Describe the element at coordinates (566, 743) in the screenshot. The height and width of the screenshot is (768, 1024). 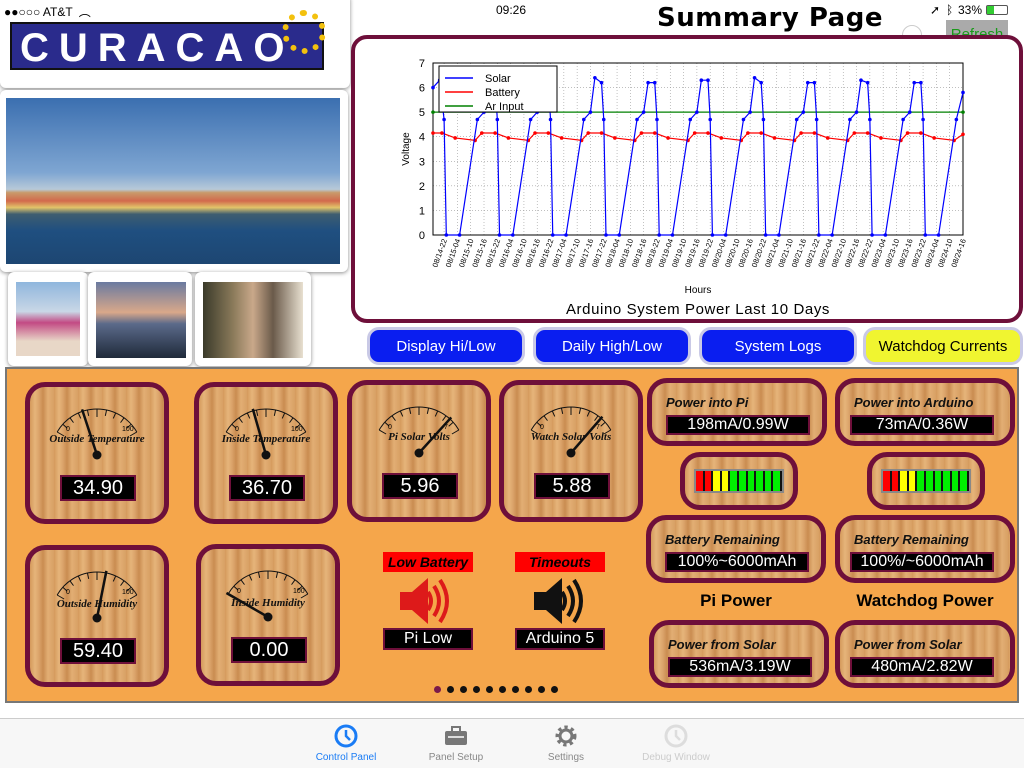
I see `tab-settings: Settings` at that location.